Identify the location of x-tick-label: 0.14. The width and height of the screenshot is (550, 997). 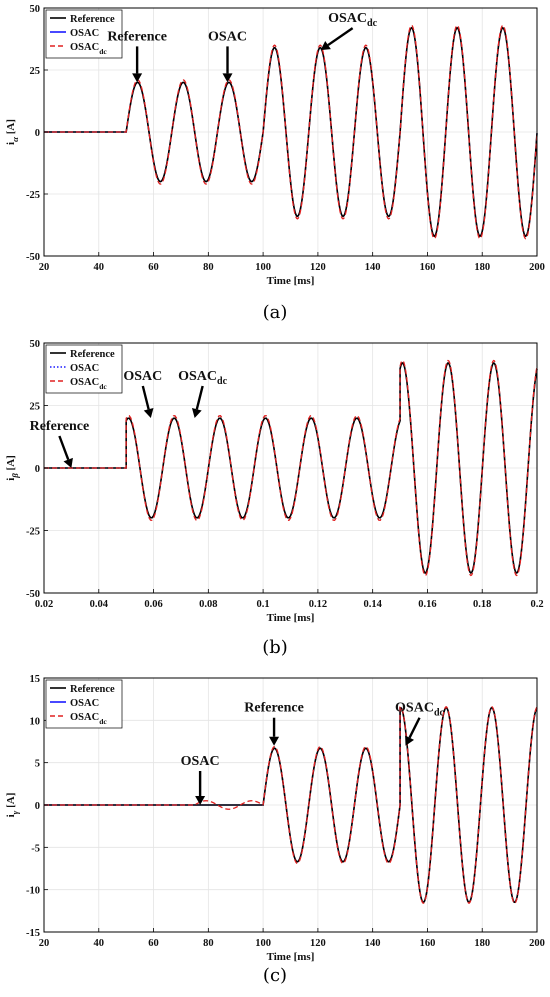
(372, 604).